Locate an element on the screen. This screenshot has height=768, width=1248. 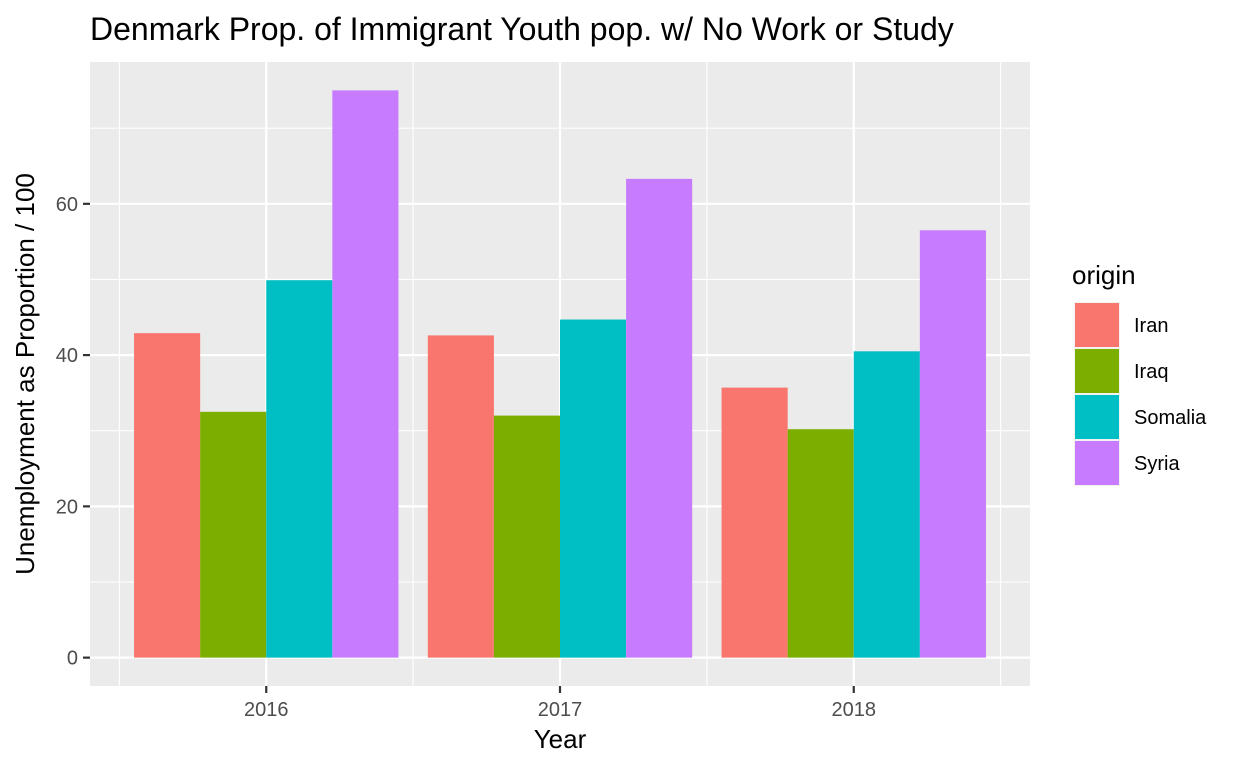
legend: origin Iran Iraq Somalia Syria is located at coordinates (1139, 373).